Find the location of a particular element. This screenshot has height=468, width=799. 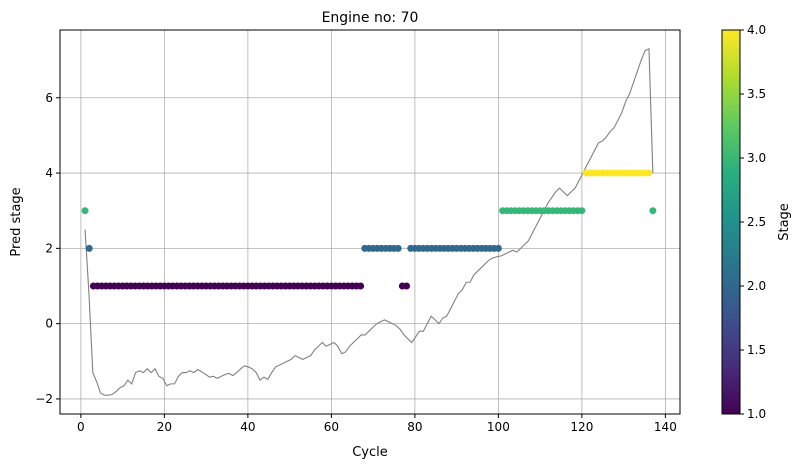

y-tick-label: 4 is located at coordinates (49, 173).